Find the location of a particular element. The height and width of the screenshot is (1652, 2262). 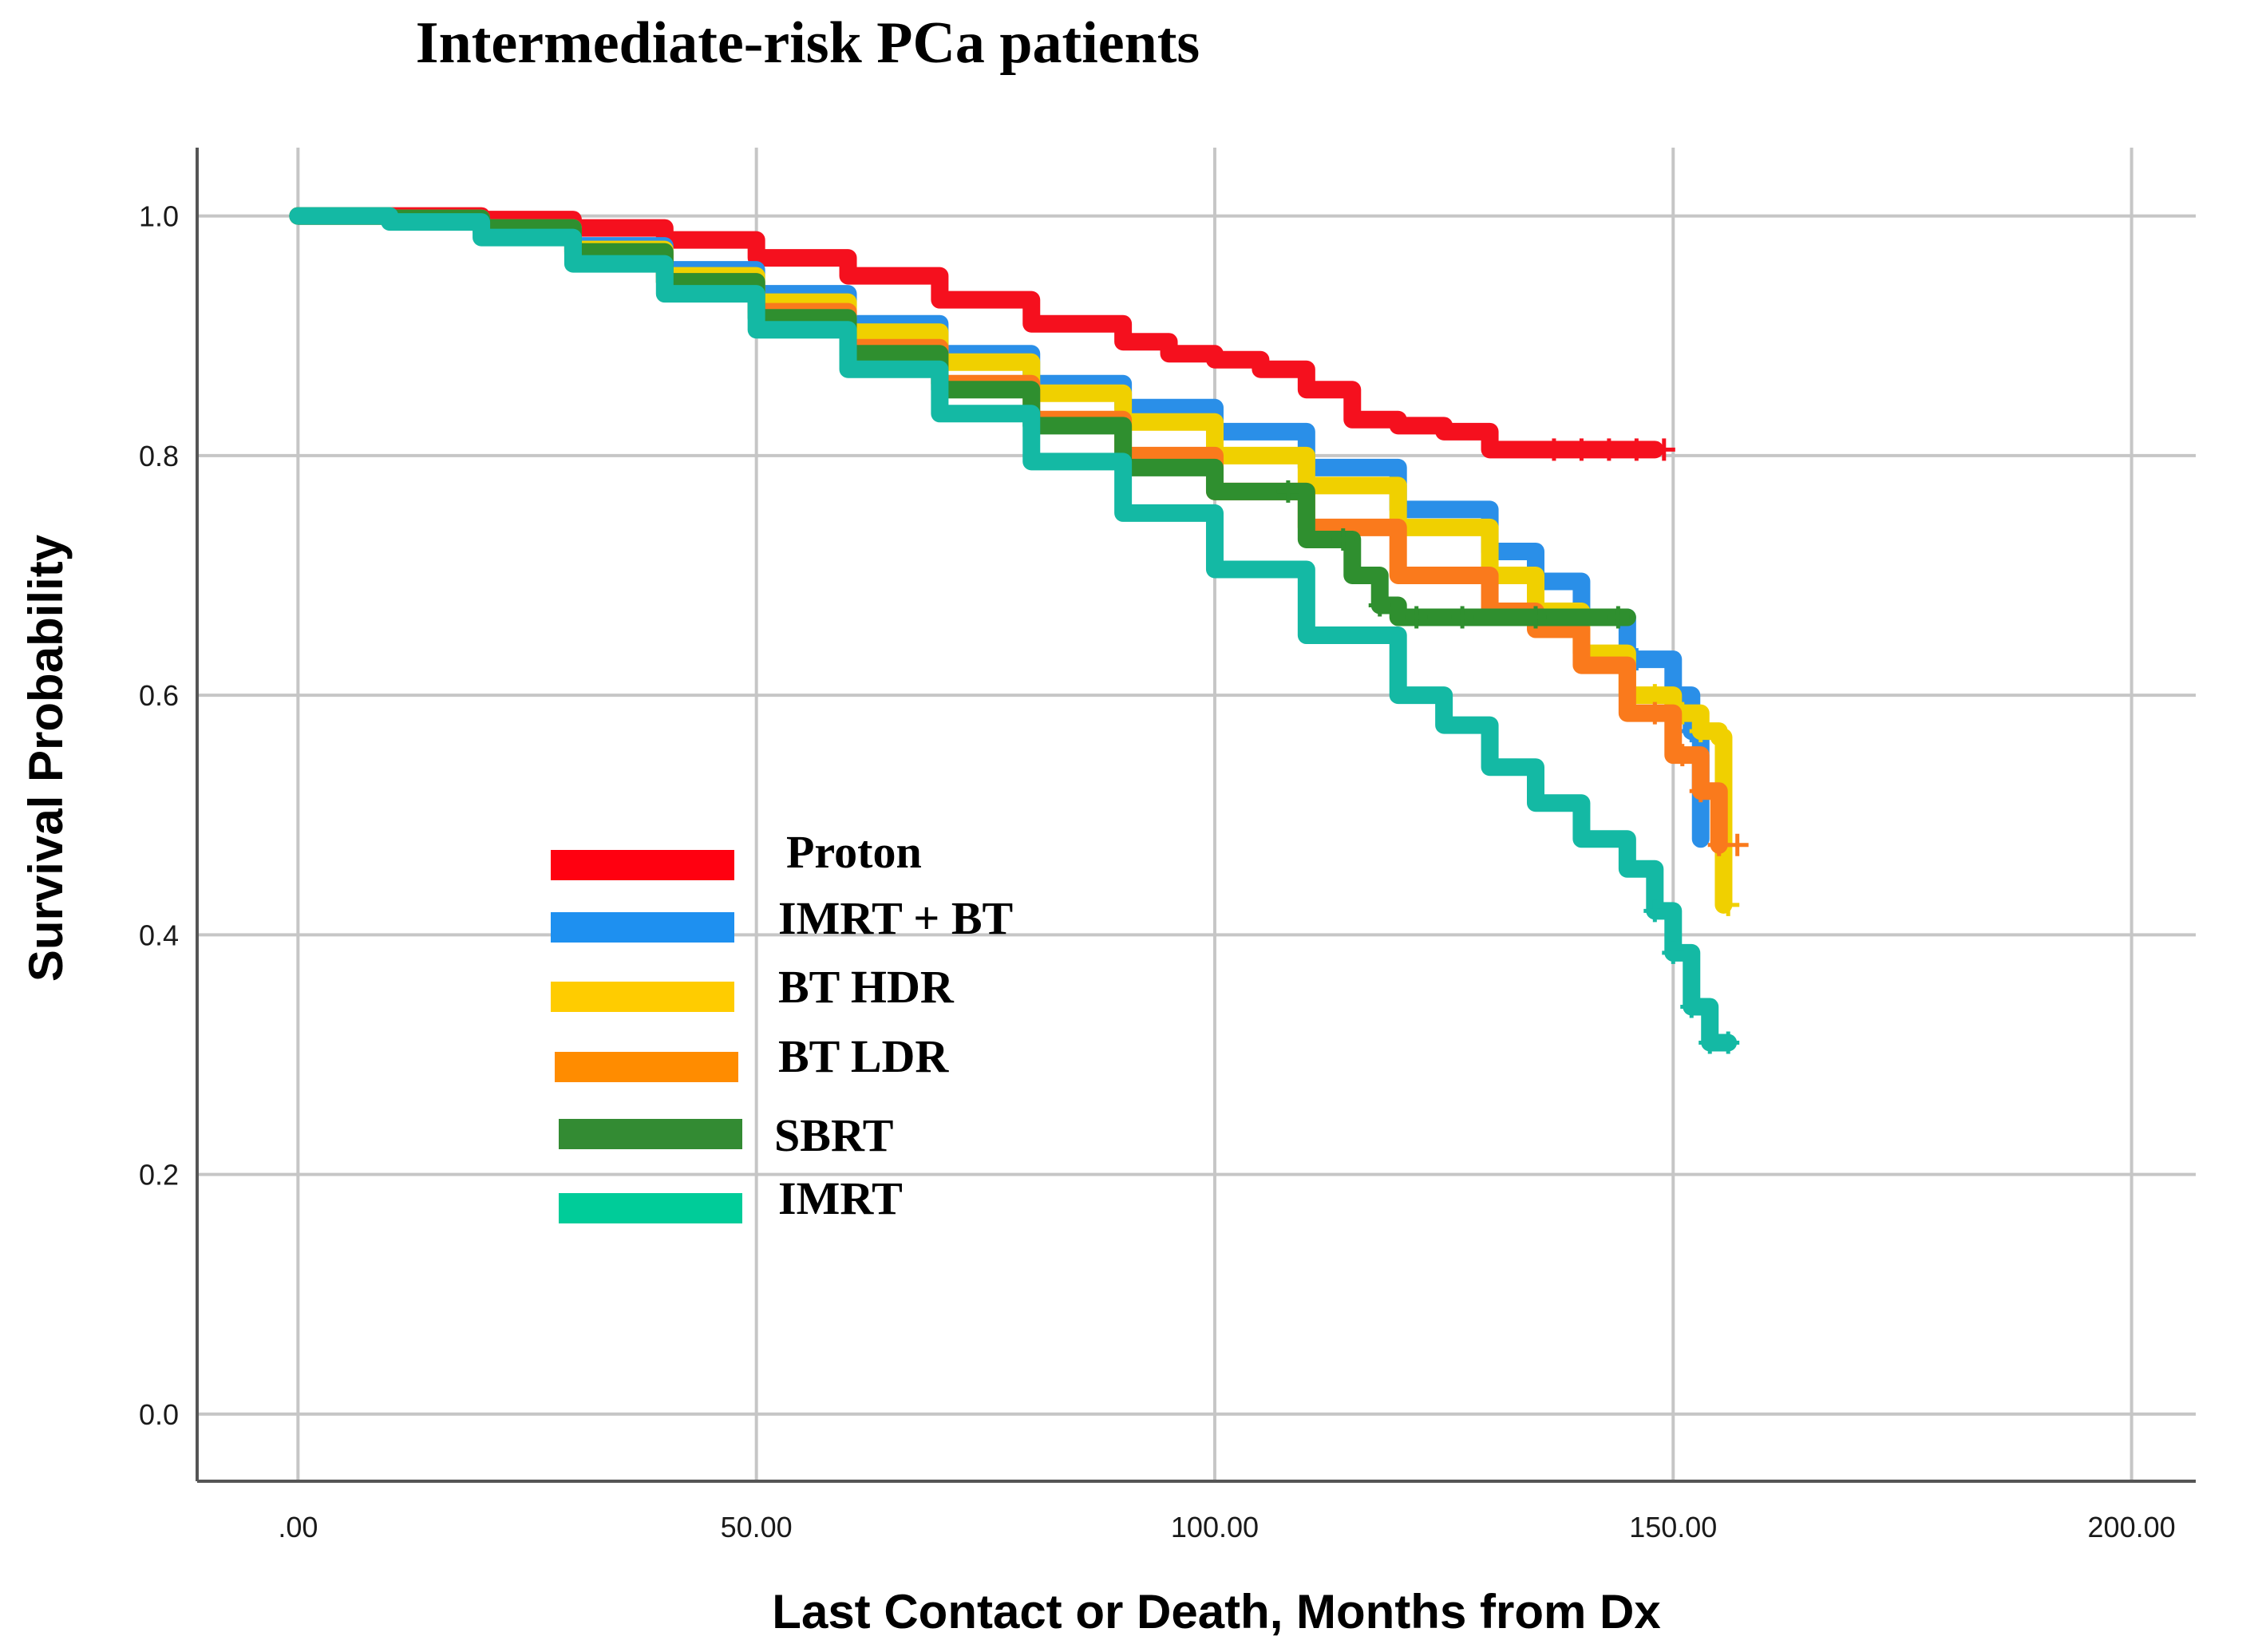

legend-item: IMRT + BT is located at coordinates (782, 918).